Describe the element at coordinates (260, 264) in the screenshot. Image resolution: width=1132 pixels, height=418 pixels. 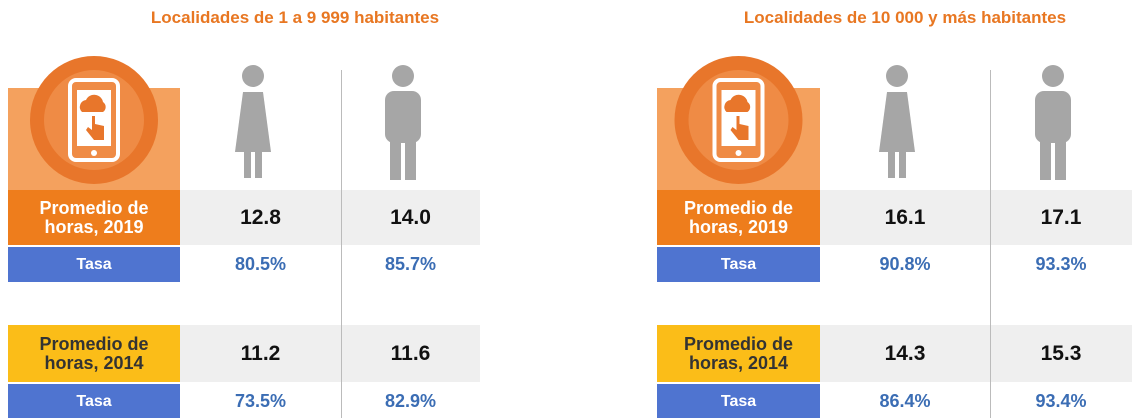
I see `value-cell: 80.5%` at that location.